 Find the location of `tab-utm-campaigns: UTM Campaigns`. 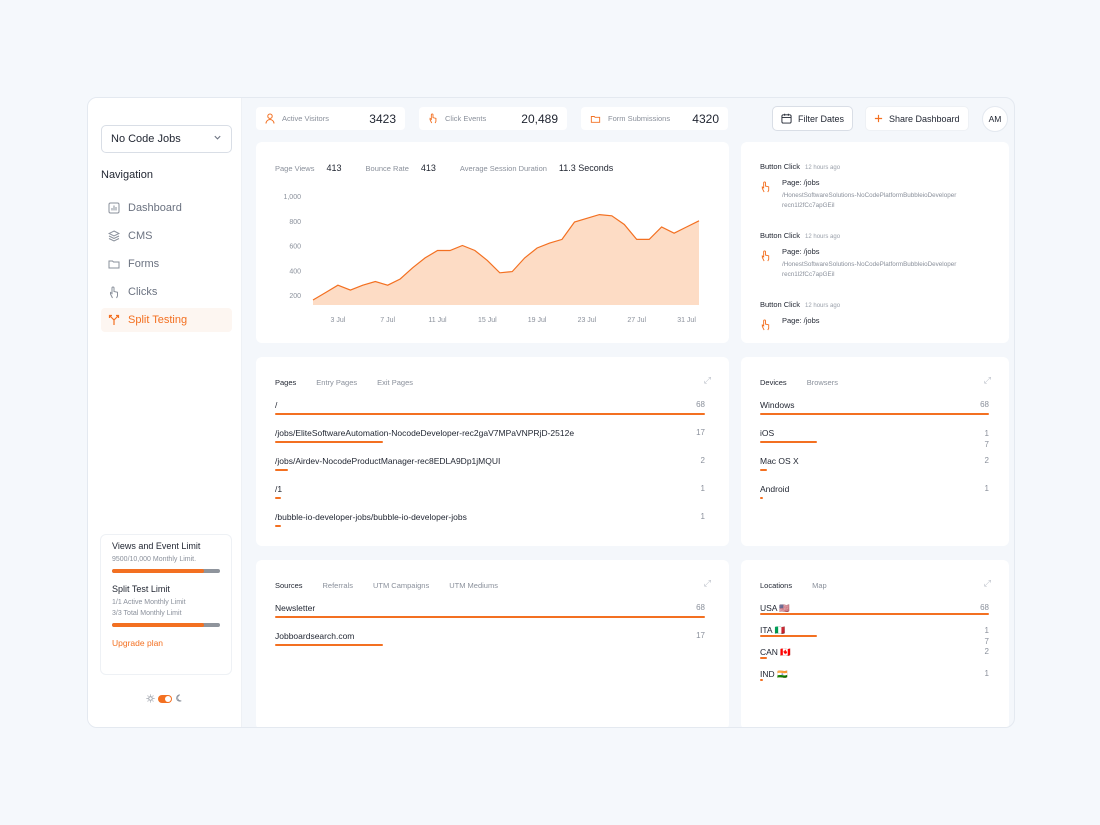

tab-utm-campaigns: UTM Campaigns is located at coordinates (401, 585).